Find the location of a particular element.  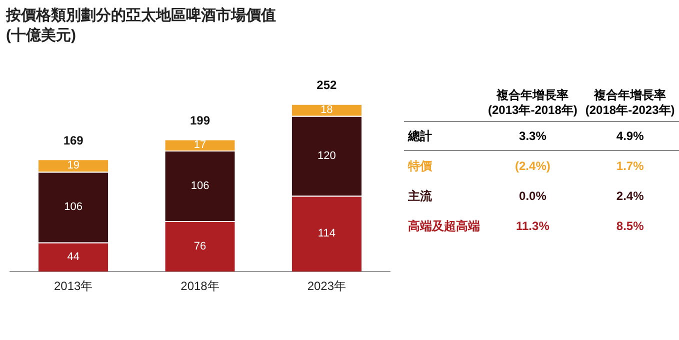

data-label: 120 is located at coordinates (326, 156).